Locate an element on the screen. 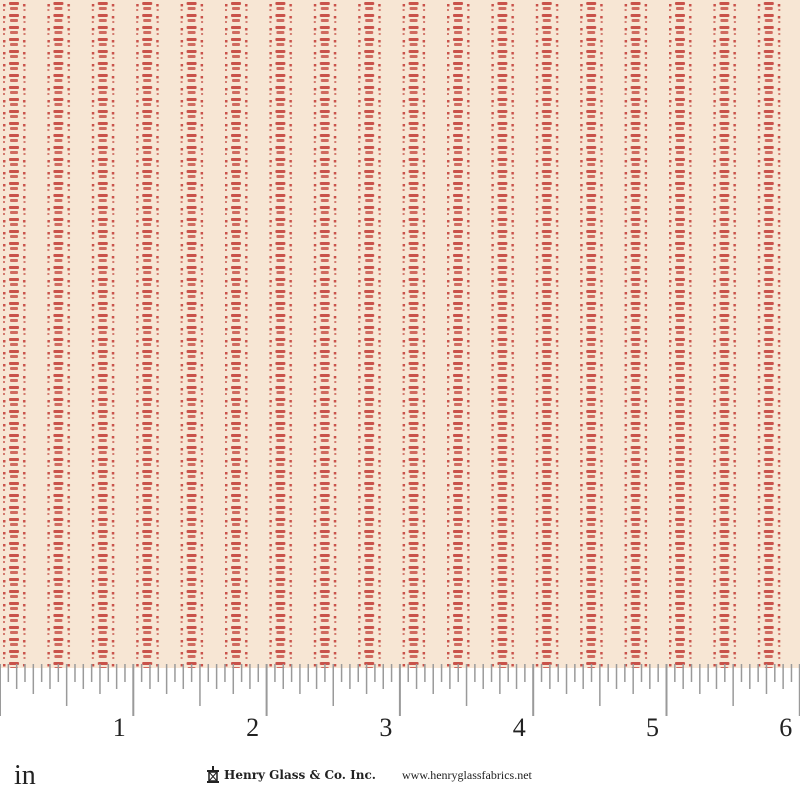 This screenshot has width=800, height=800. ruler-unit-label: in is located at coordinates (25, 775).